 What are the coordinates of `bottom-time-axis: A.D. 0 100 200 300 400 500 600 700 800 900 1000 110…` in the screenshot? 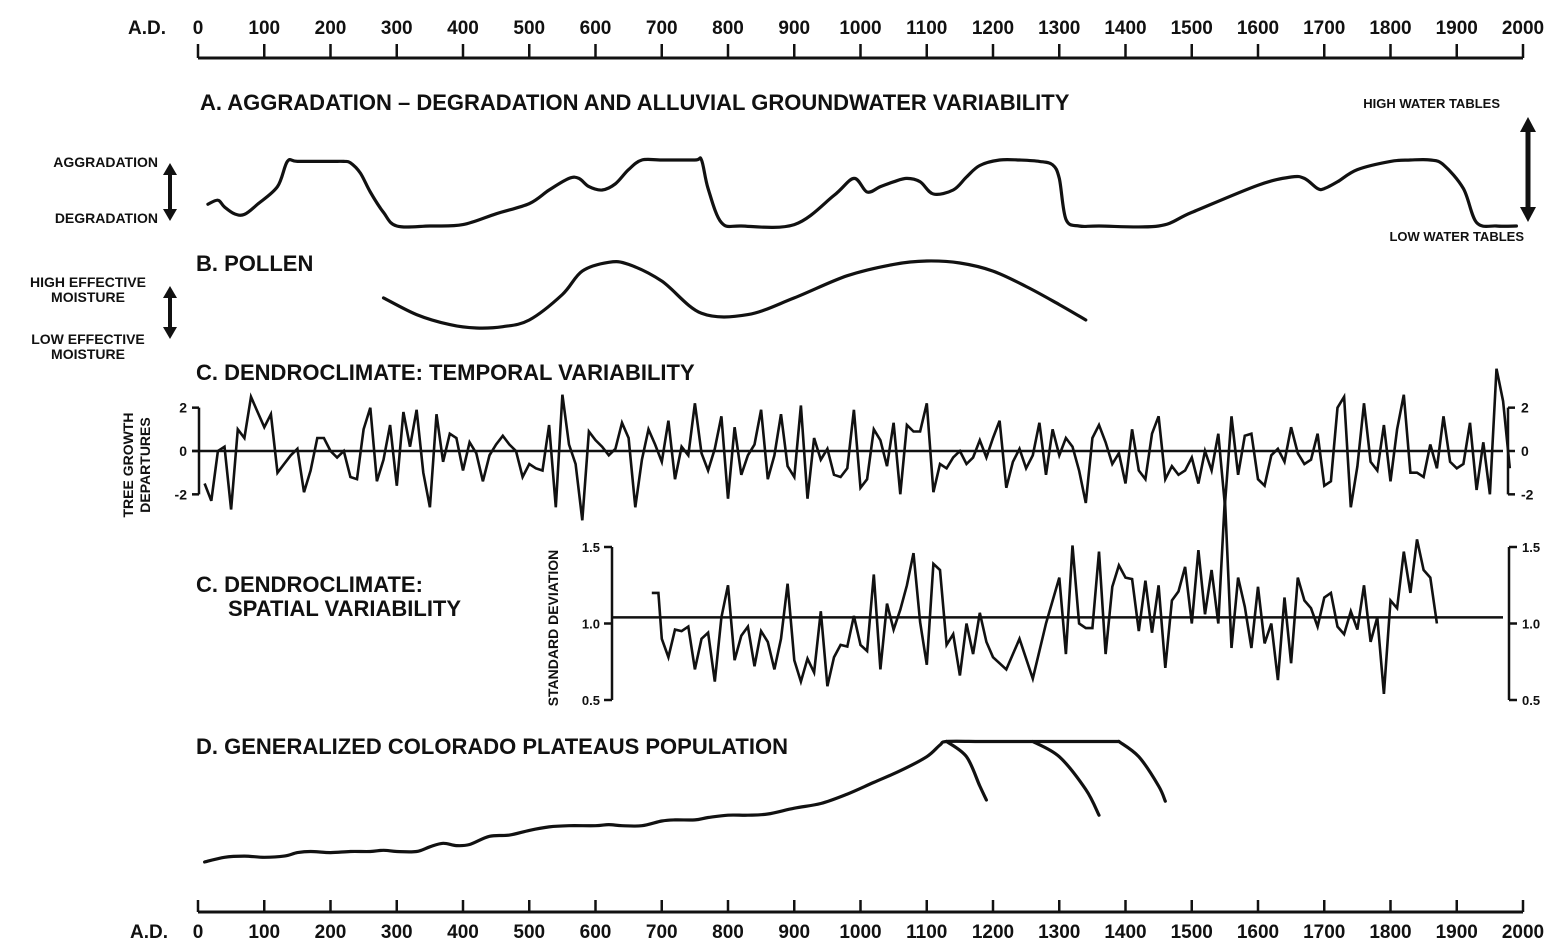 It's located at (837, 921).